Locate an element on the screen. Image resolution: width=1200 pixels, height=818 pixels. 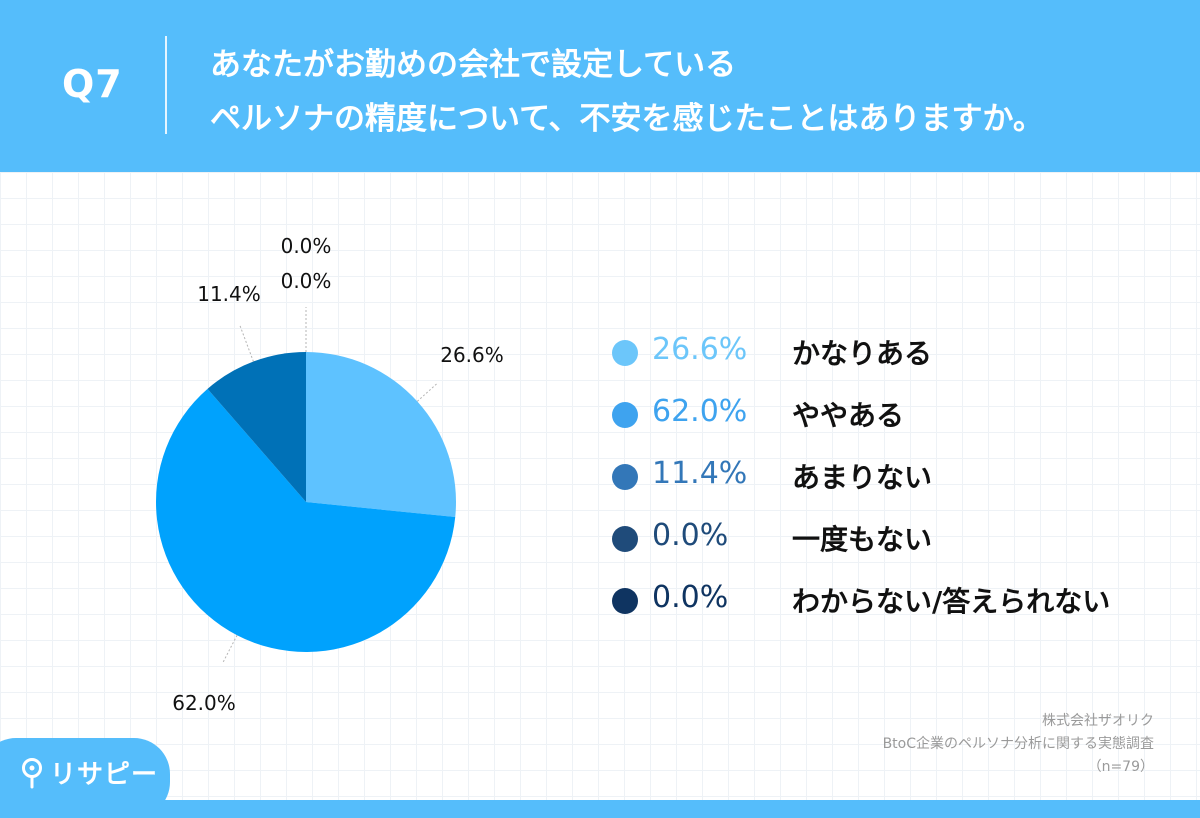
legend-percentage: 62.0% is located at coordinates (700, 411).